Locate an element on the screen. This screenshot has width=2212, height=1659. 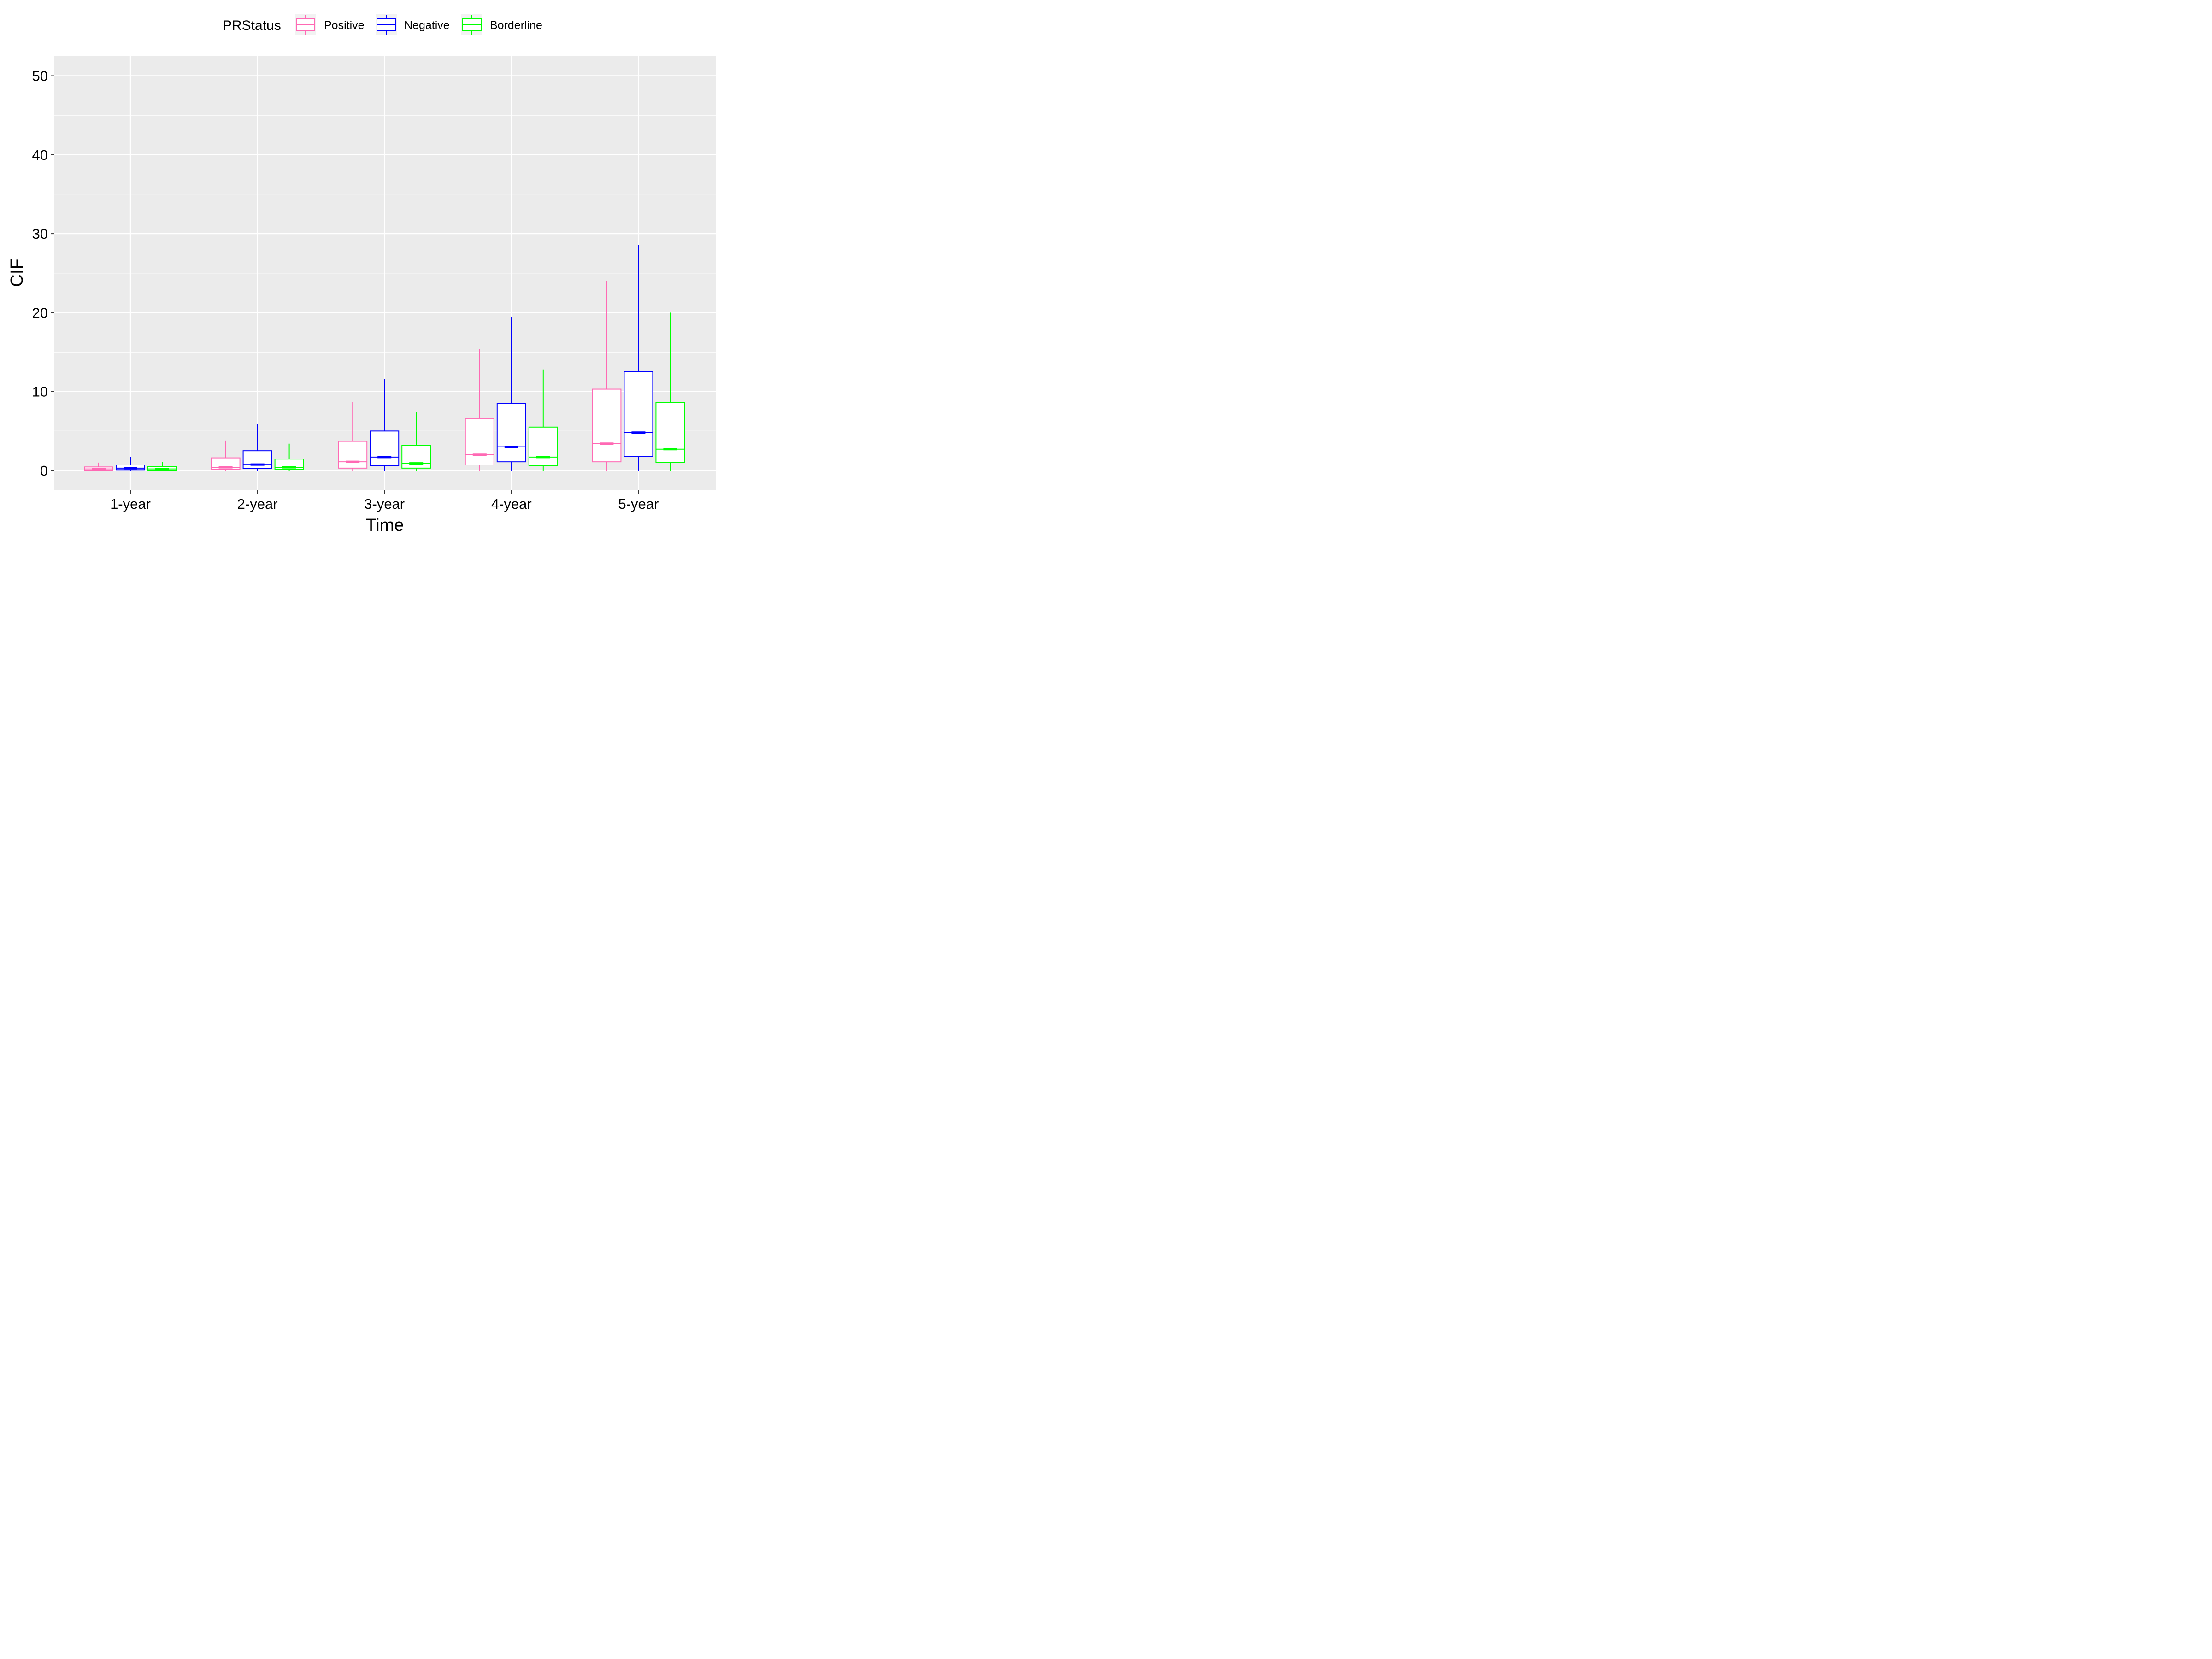
major-gridlines is located at coordinates (385, 273).